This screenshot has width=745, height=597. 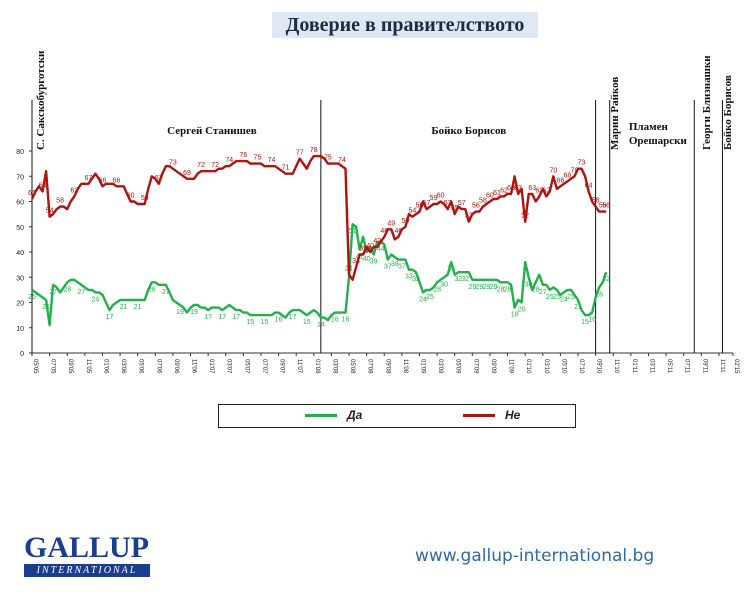 I want to click on y-tick-label: 70, so click(x=20, y=177).